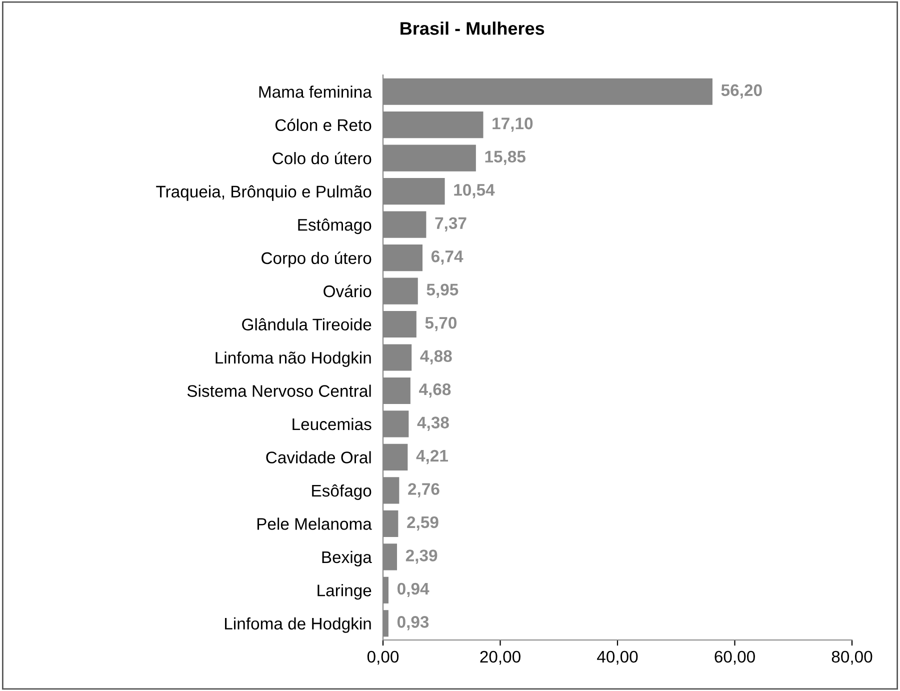 The image size is (900, 691). I want to click on x-tick-label: 80,00, so click(852, 657).